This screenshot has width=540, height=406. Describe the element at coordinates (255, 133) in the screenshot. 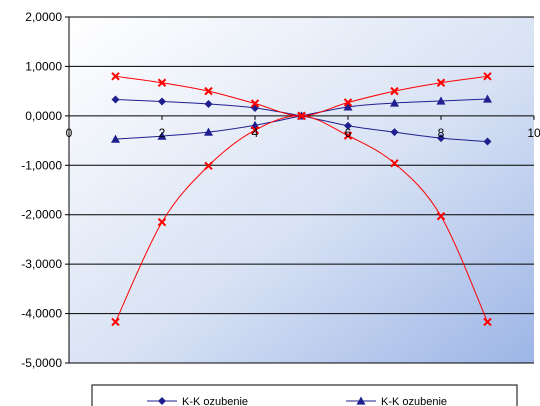

I see `x-tick-label: 4` at that location.